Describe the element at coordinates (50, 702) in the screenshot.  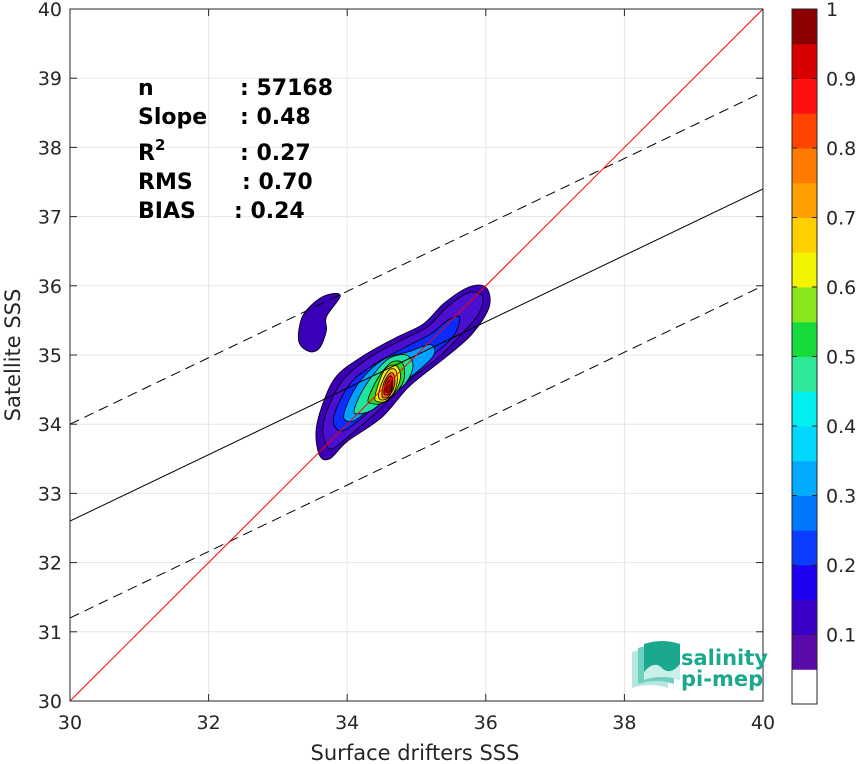
I see `y-tick-label-0: 30` at that location.